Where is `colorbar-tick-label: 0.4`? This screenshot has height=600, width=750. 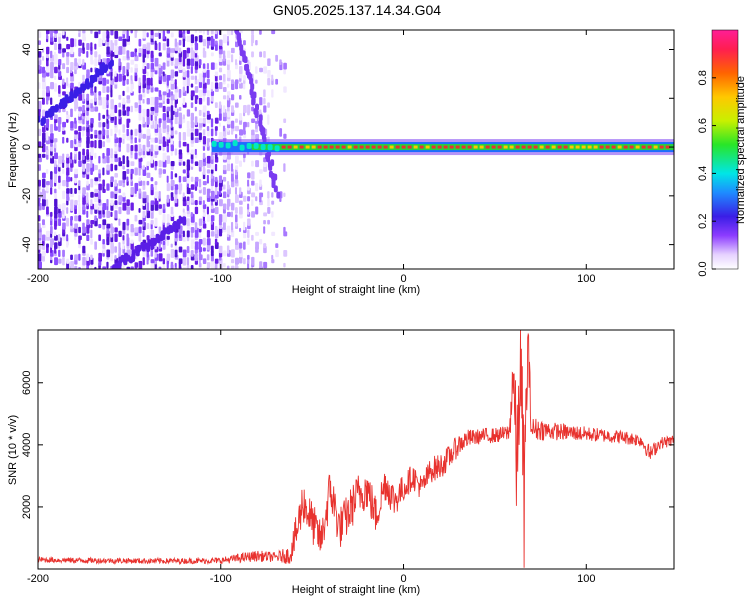
colorbar-tick-label: 0.4 is located at coordinates (703, 173).